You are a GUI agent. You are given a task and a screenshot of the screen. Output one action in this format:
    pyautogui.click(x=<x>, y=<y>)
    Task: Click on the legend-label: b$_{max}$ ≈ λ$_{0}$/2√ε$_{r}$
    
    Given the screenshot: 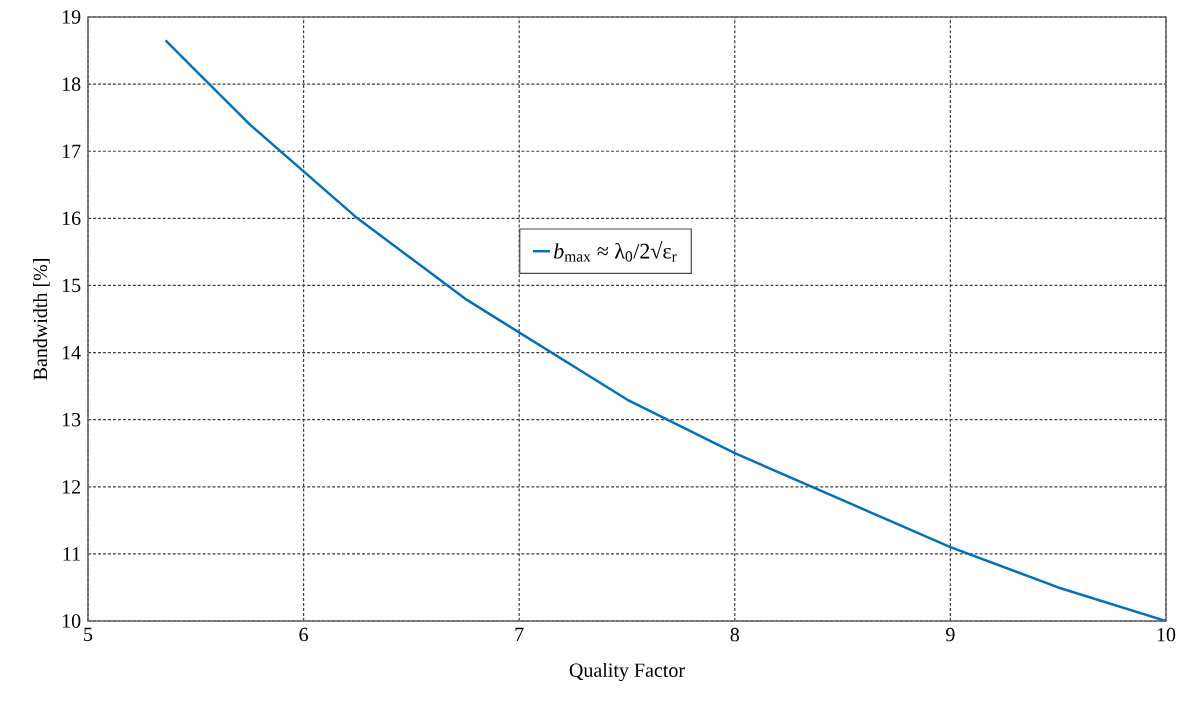 What is the action you would take?
    pyautogui.click(x=615, y=251)
    